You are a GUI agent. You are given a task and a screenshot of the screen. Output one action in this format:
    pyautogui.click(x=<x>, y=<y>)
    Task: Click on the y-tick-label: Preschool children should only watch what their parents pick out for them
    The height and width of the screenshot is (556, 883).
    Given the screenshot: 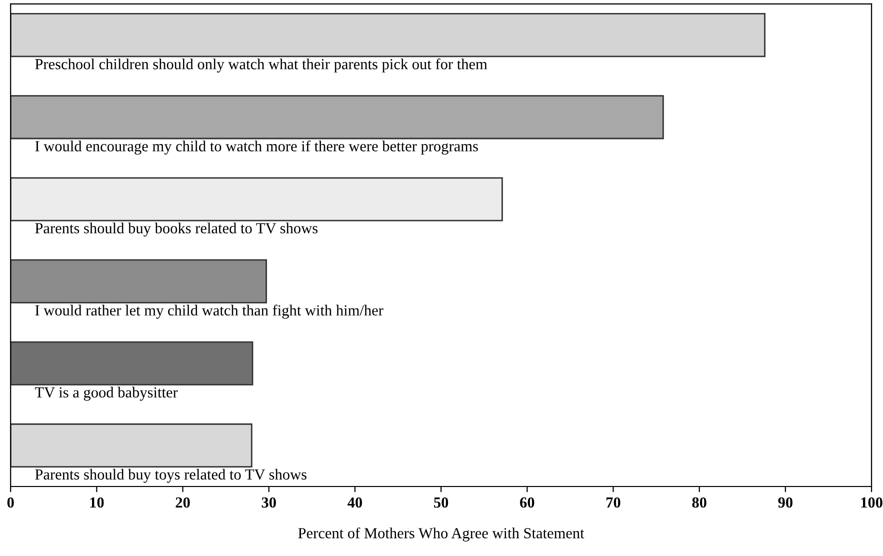 What is the action you would take?
    pyautogui.click(x=261, y=65)
    